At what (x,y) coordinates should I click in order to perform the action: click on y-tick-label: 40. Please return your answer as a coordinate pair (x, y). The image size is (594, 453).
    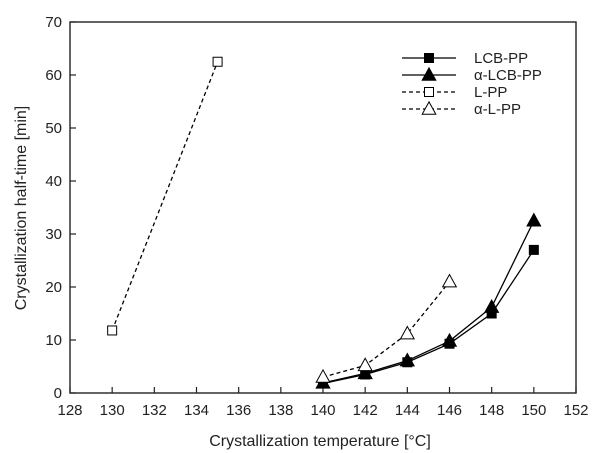
    Looking at the image, I should click on (53, 181).